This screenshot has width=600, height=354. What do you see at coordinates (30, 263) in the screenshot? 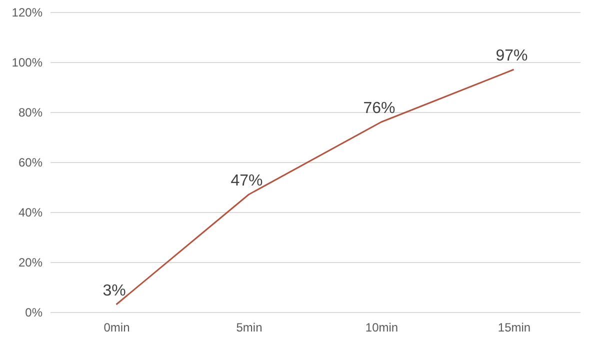
I see `y-tick-label: 20%` at bounding box center [30, 263].